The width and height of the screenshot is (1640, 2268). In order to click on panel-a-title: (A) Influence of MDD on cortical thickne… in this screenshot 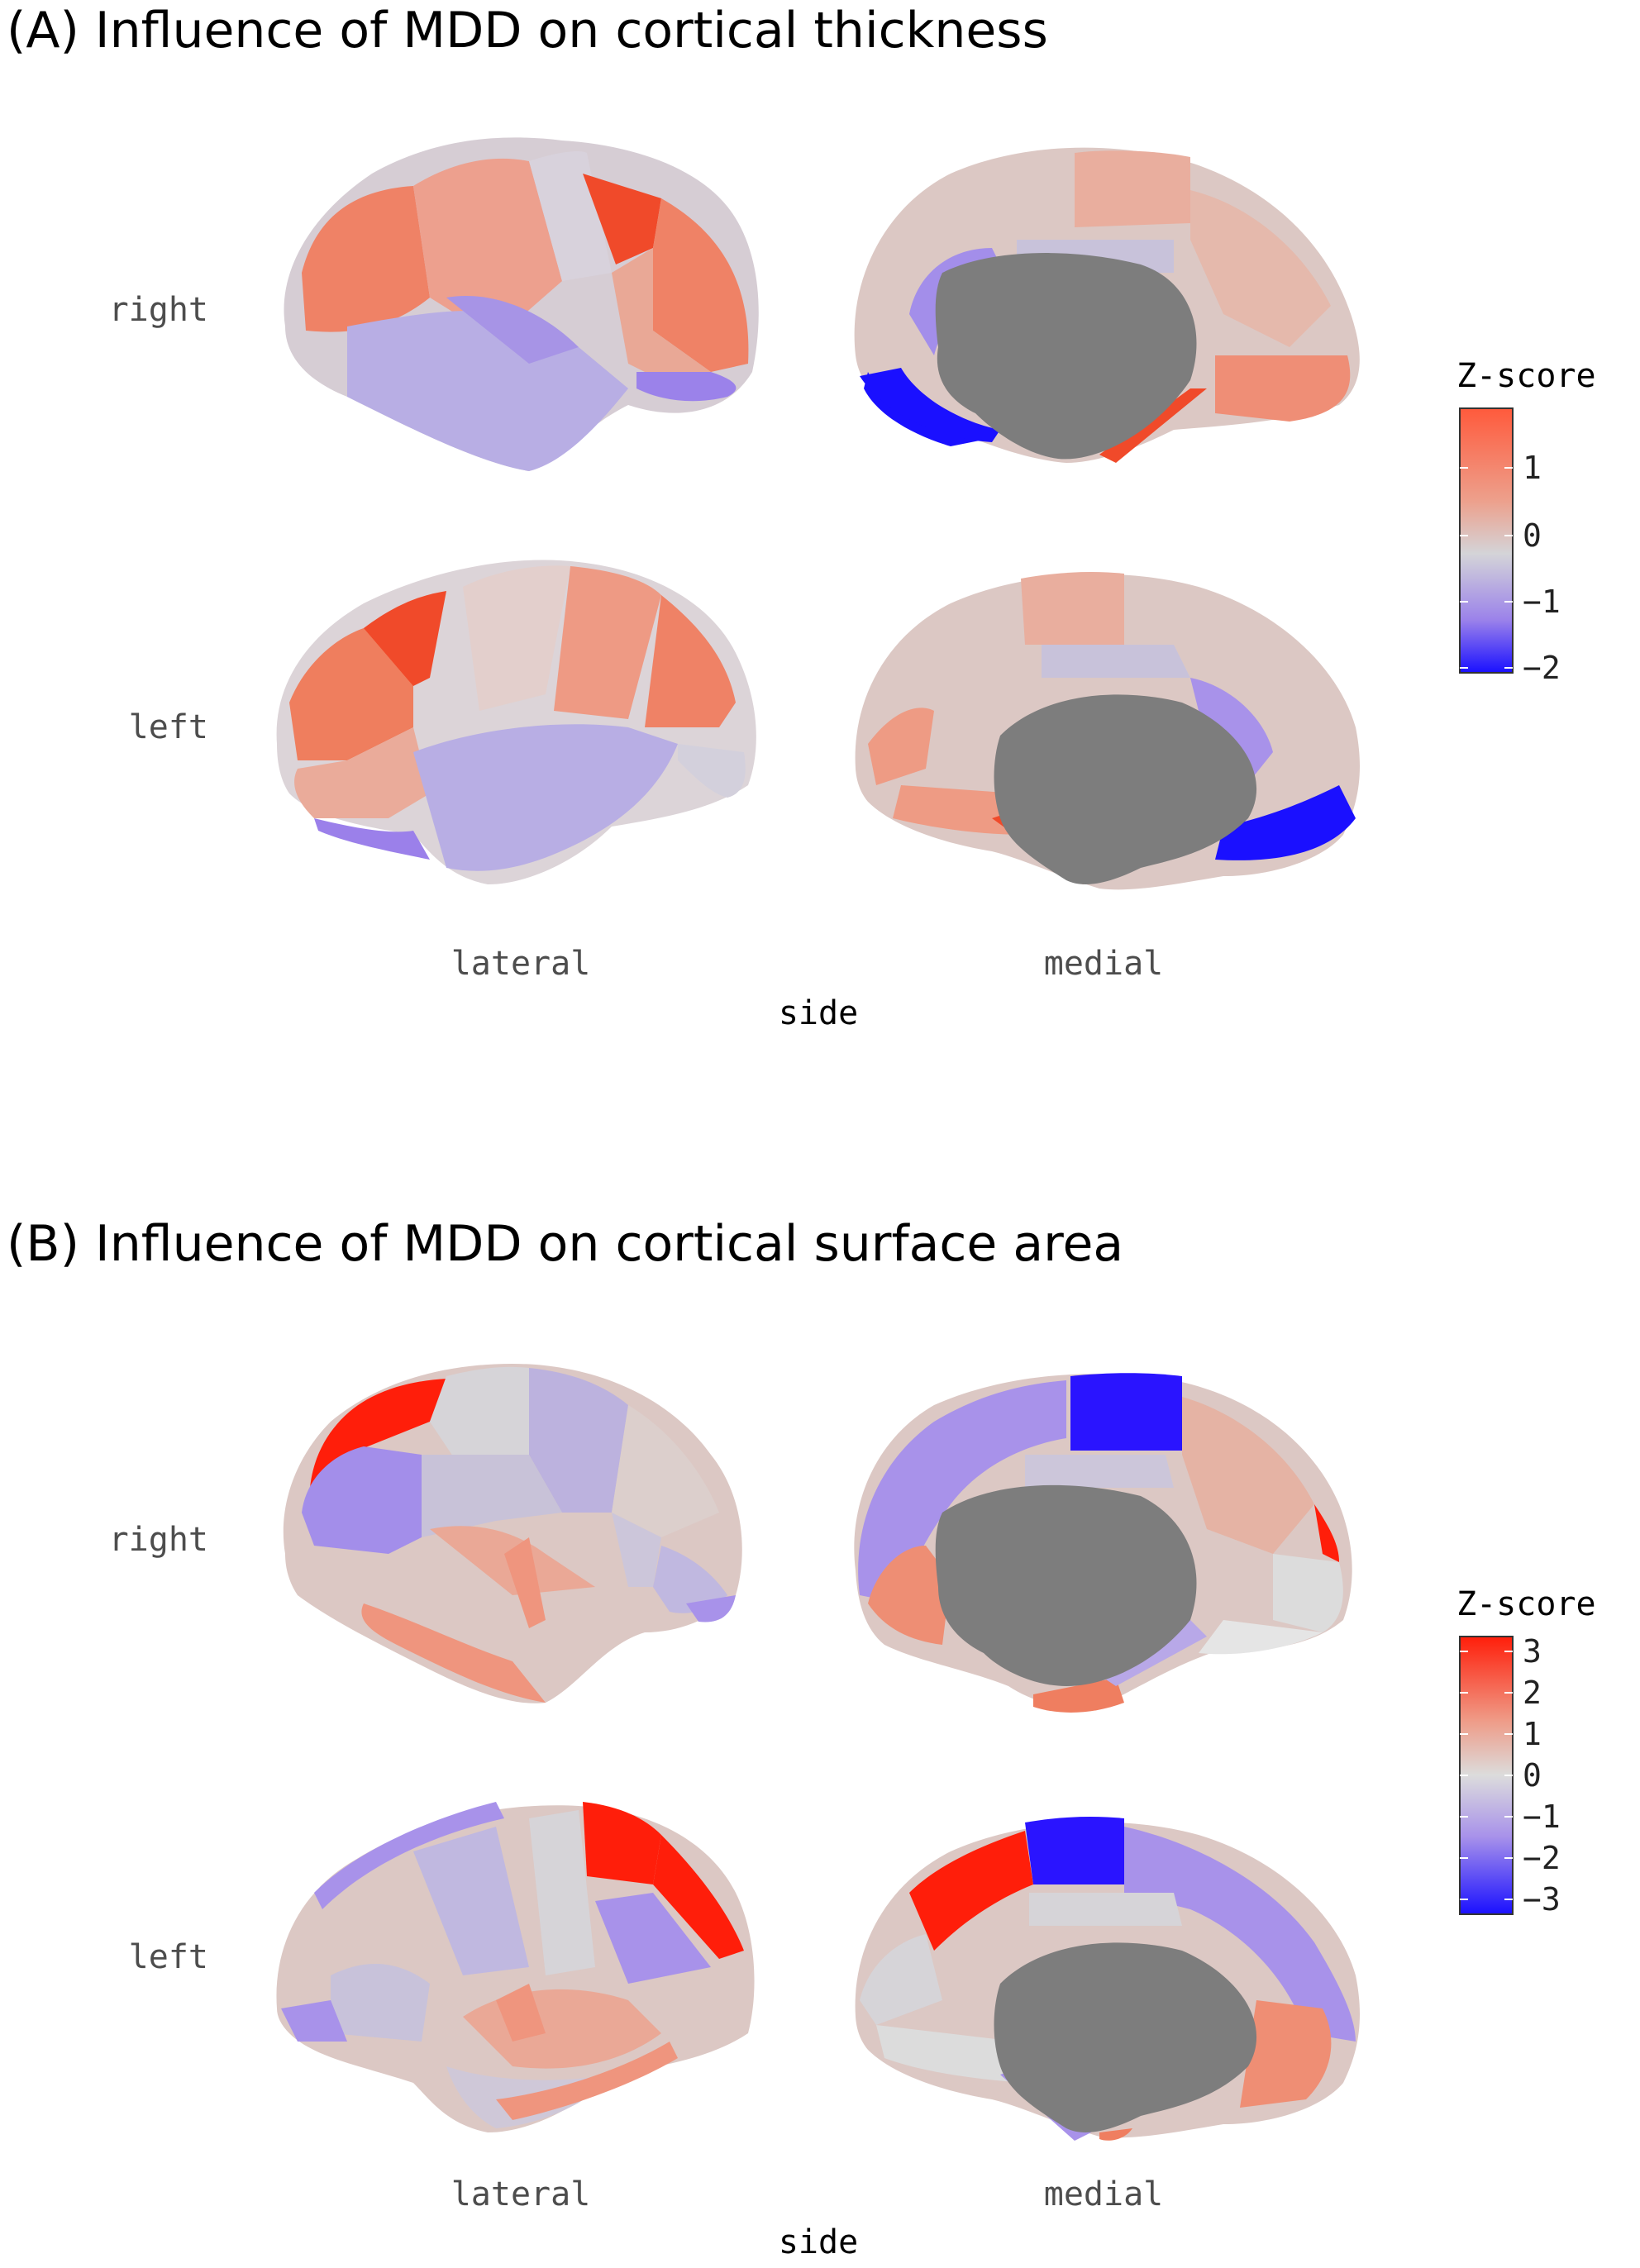, I will do `click(527, 31)`.